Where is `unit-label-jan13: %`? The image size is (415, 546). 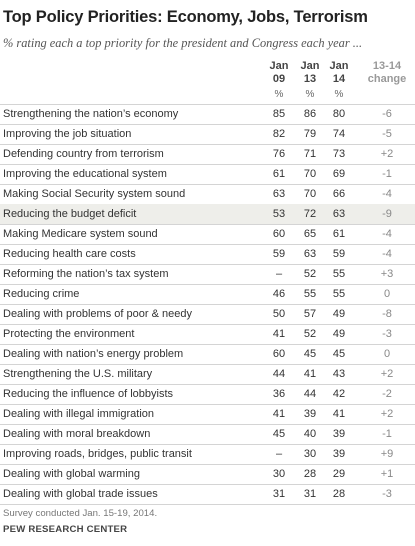 unit-label-jan13: % is located at coordinates (310, 94).